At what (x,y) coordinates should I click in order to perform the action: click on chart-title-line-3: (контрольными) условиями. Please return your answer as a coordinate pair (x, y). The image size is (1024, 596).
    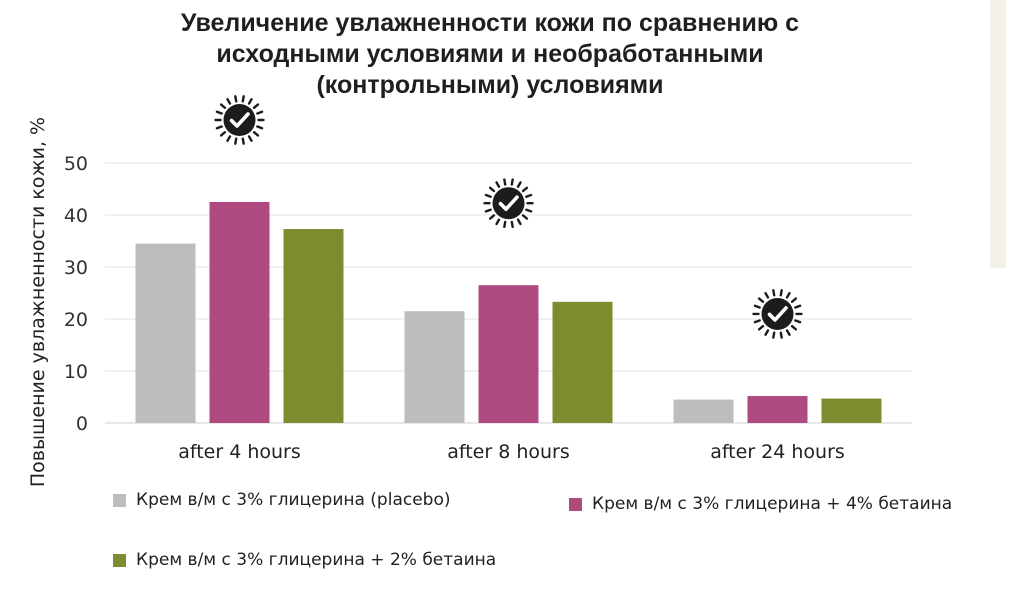
    Looking at the image, I should click on (490, 85).